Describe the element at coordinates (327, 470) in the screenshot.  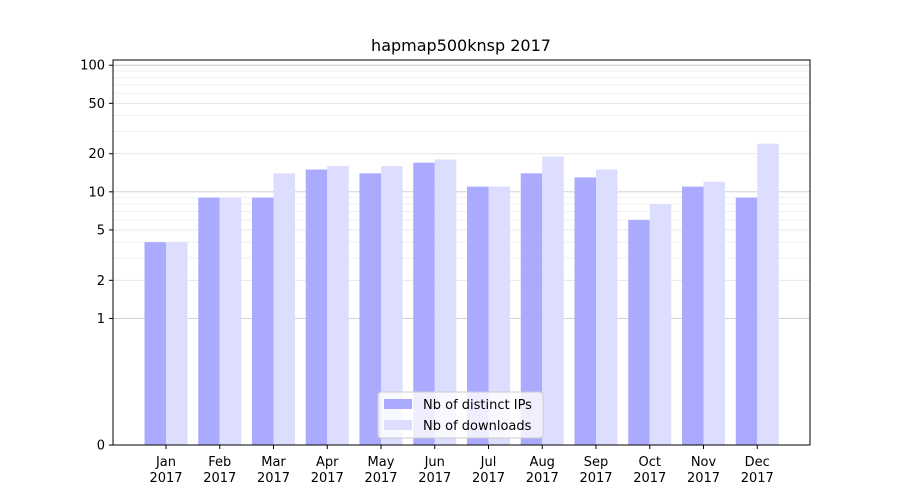
I see `x-tick-label: Apr 2017` at that location.